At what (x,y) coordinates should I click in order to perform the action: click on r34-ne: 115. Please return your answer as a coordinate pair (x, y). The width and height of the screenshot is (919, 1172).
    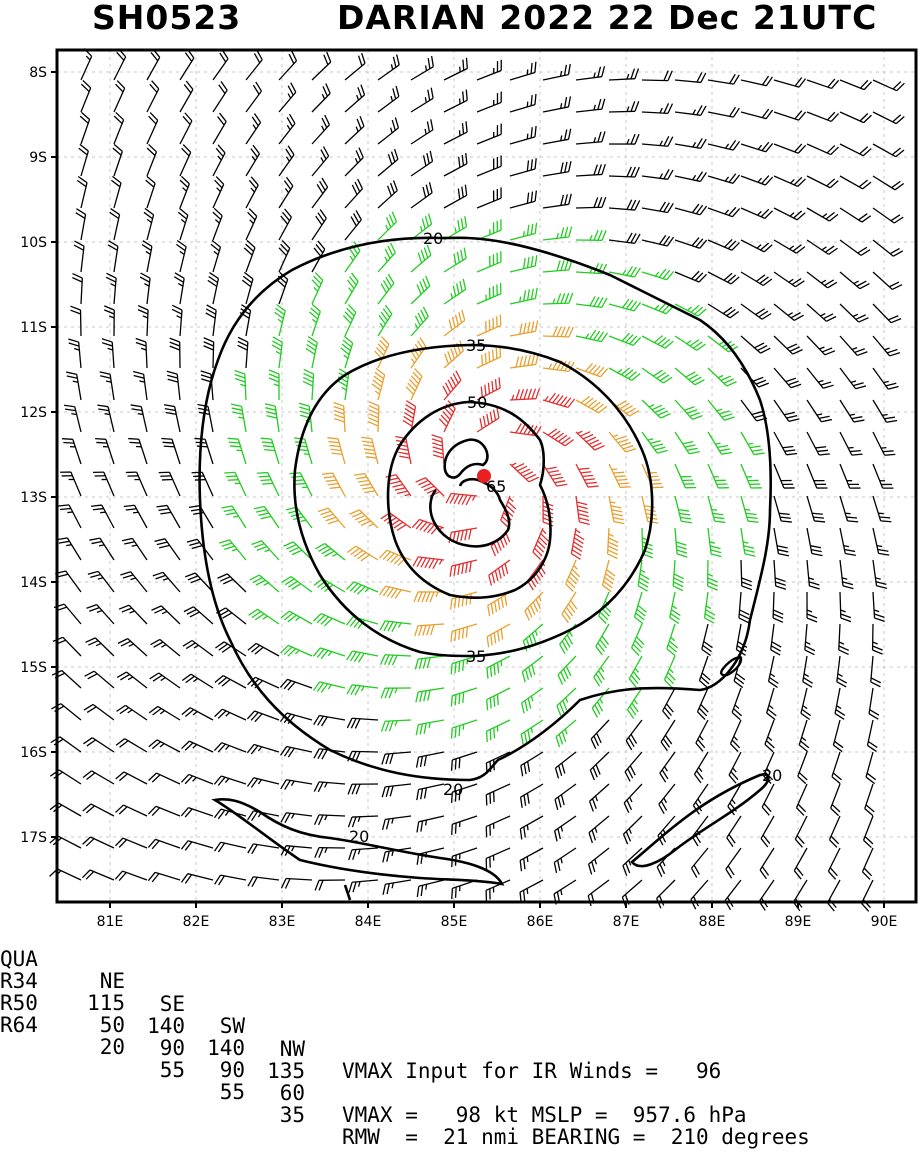
    Looking at the image, I should click on (100, 1003).